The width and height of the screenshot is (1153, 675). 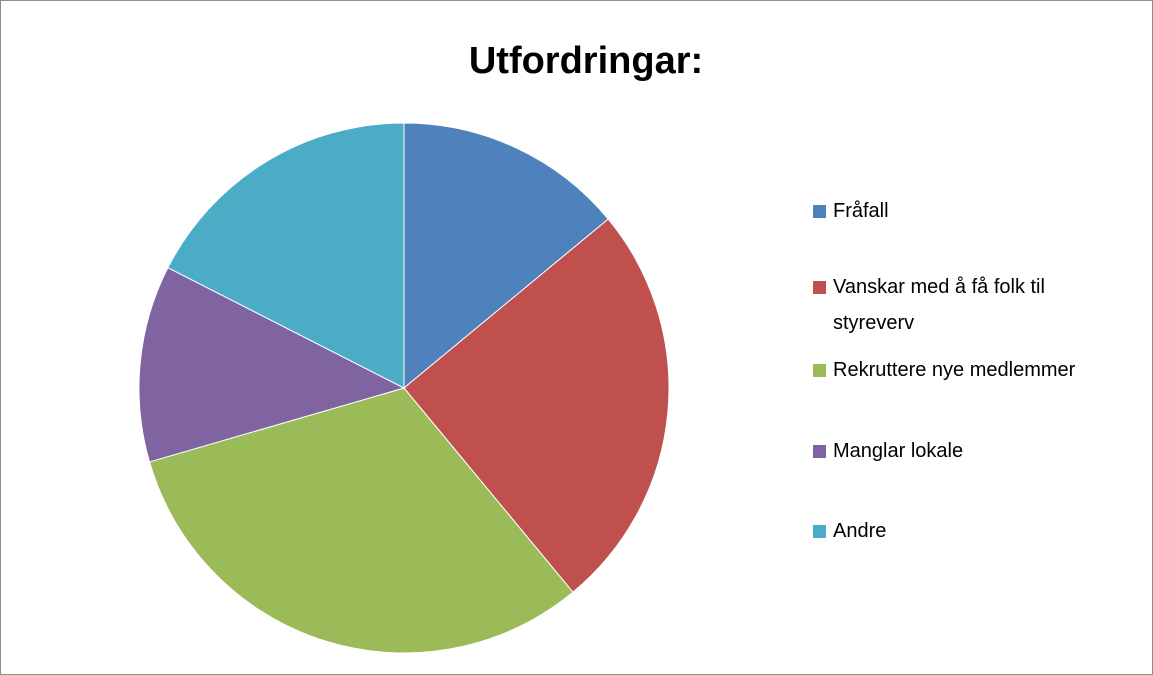 What do you see at coordinates (860, 531) in the screenshot?
I see `legend-label: Andre` at bounding box center [860, 531].